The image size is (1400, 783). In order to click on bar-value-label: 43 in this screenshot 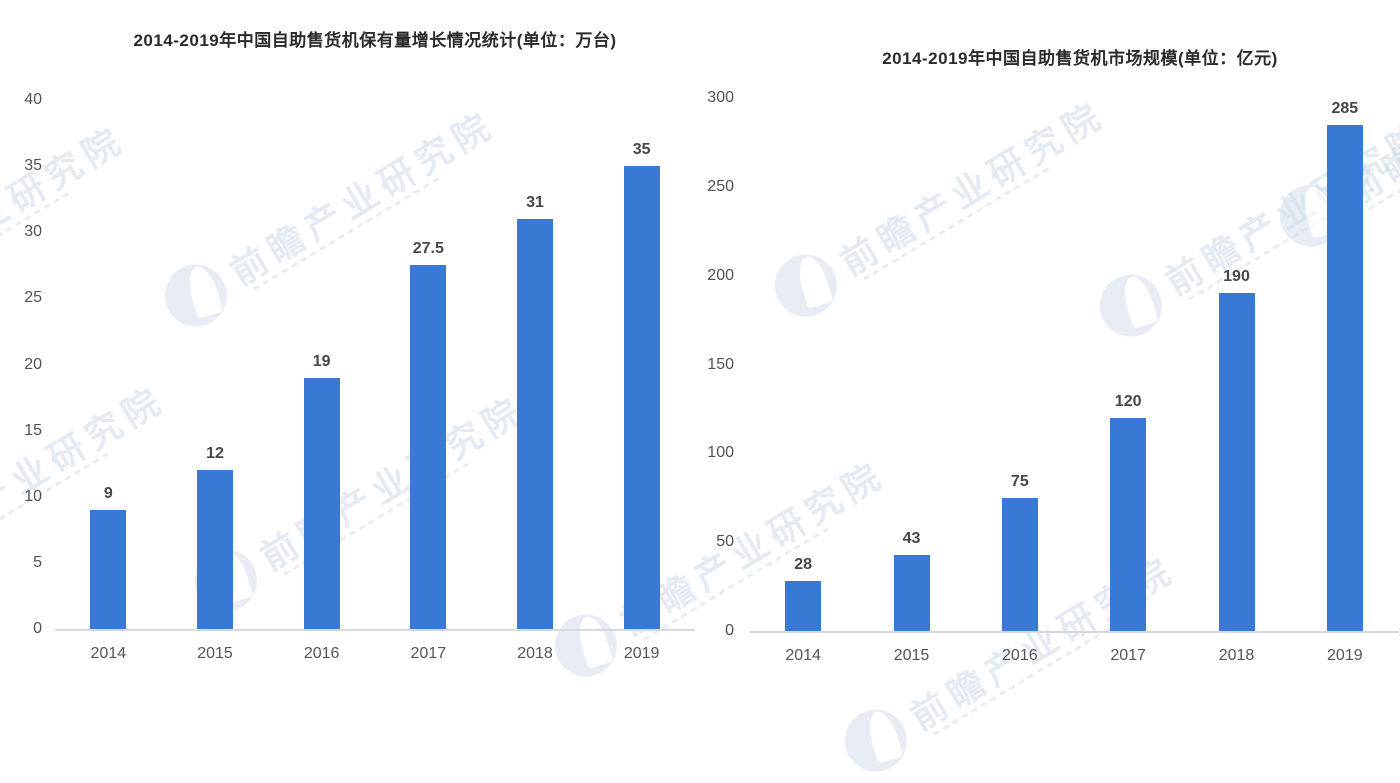, I will do `click(911, 538)`.